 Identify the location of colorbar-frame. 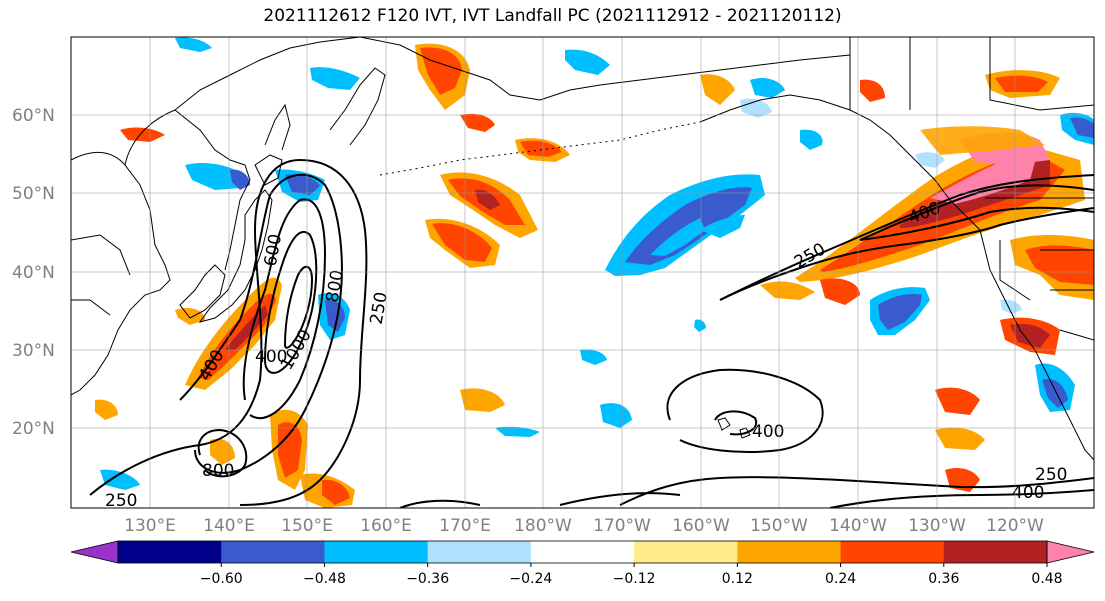
(582, 552).